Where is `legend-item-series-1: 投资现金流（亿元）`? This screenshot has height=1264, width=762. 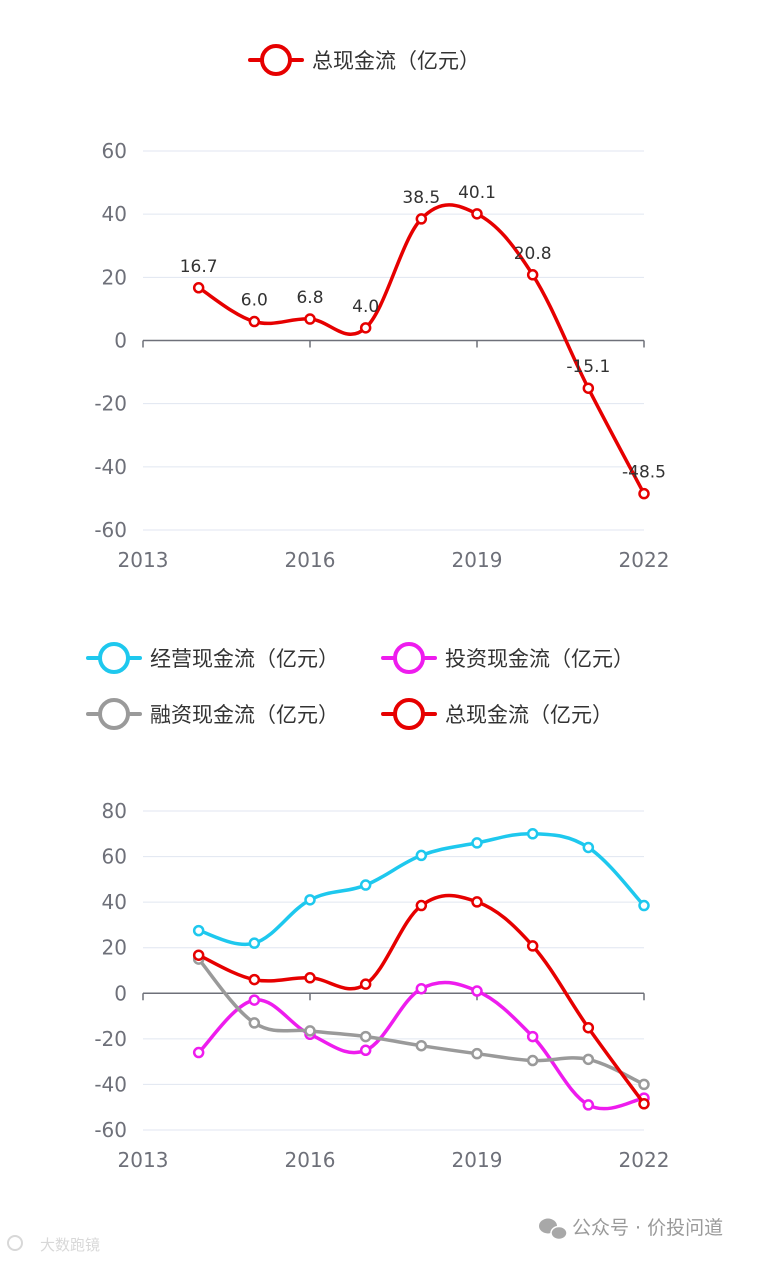
legend-item-series-1: 投资现金流（亿元） is located at coordinates (507, 658).